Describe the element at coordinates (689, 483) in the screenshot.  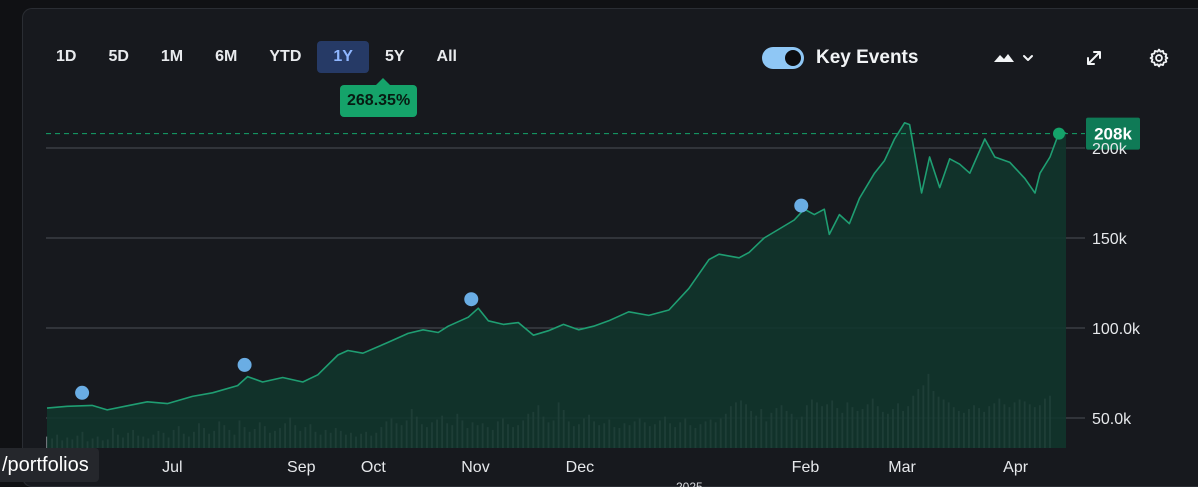
I see `year-label-cutoff: 2025` at that location.